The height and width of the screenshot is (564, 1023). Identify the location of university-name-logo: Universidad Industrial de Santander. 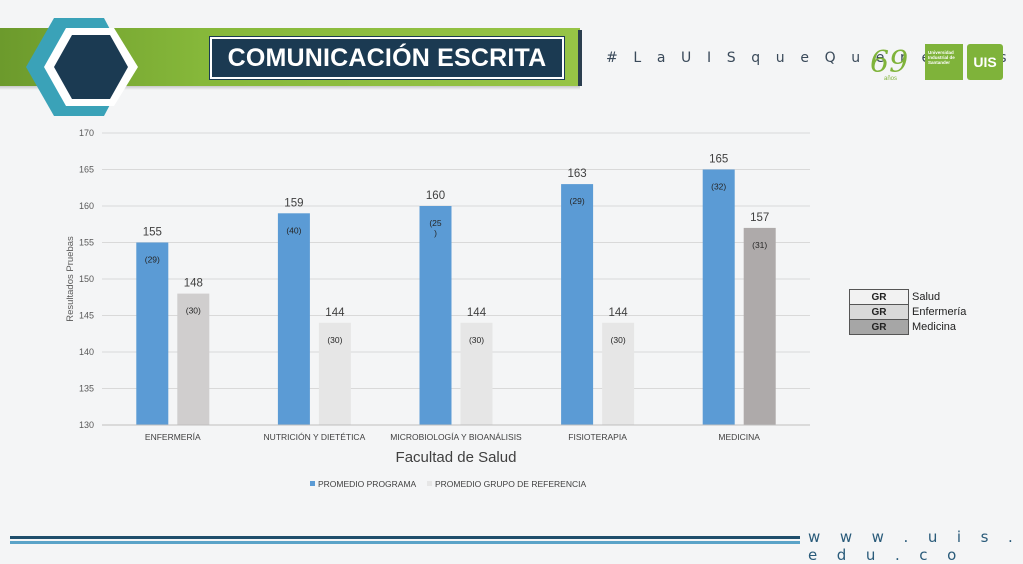
(944, 62).